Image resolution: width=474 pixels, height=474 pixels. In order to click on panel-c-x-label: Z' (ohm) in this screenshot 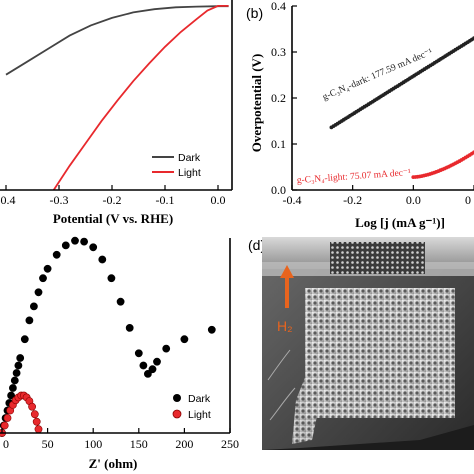, I will do `click(113, 463)`.